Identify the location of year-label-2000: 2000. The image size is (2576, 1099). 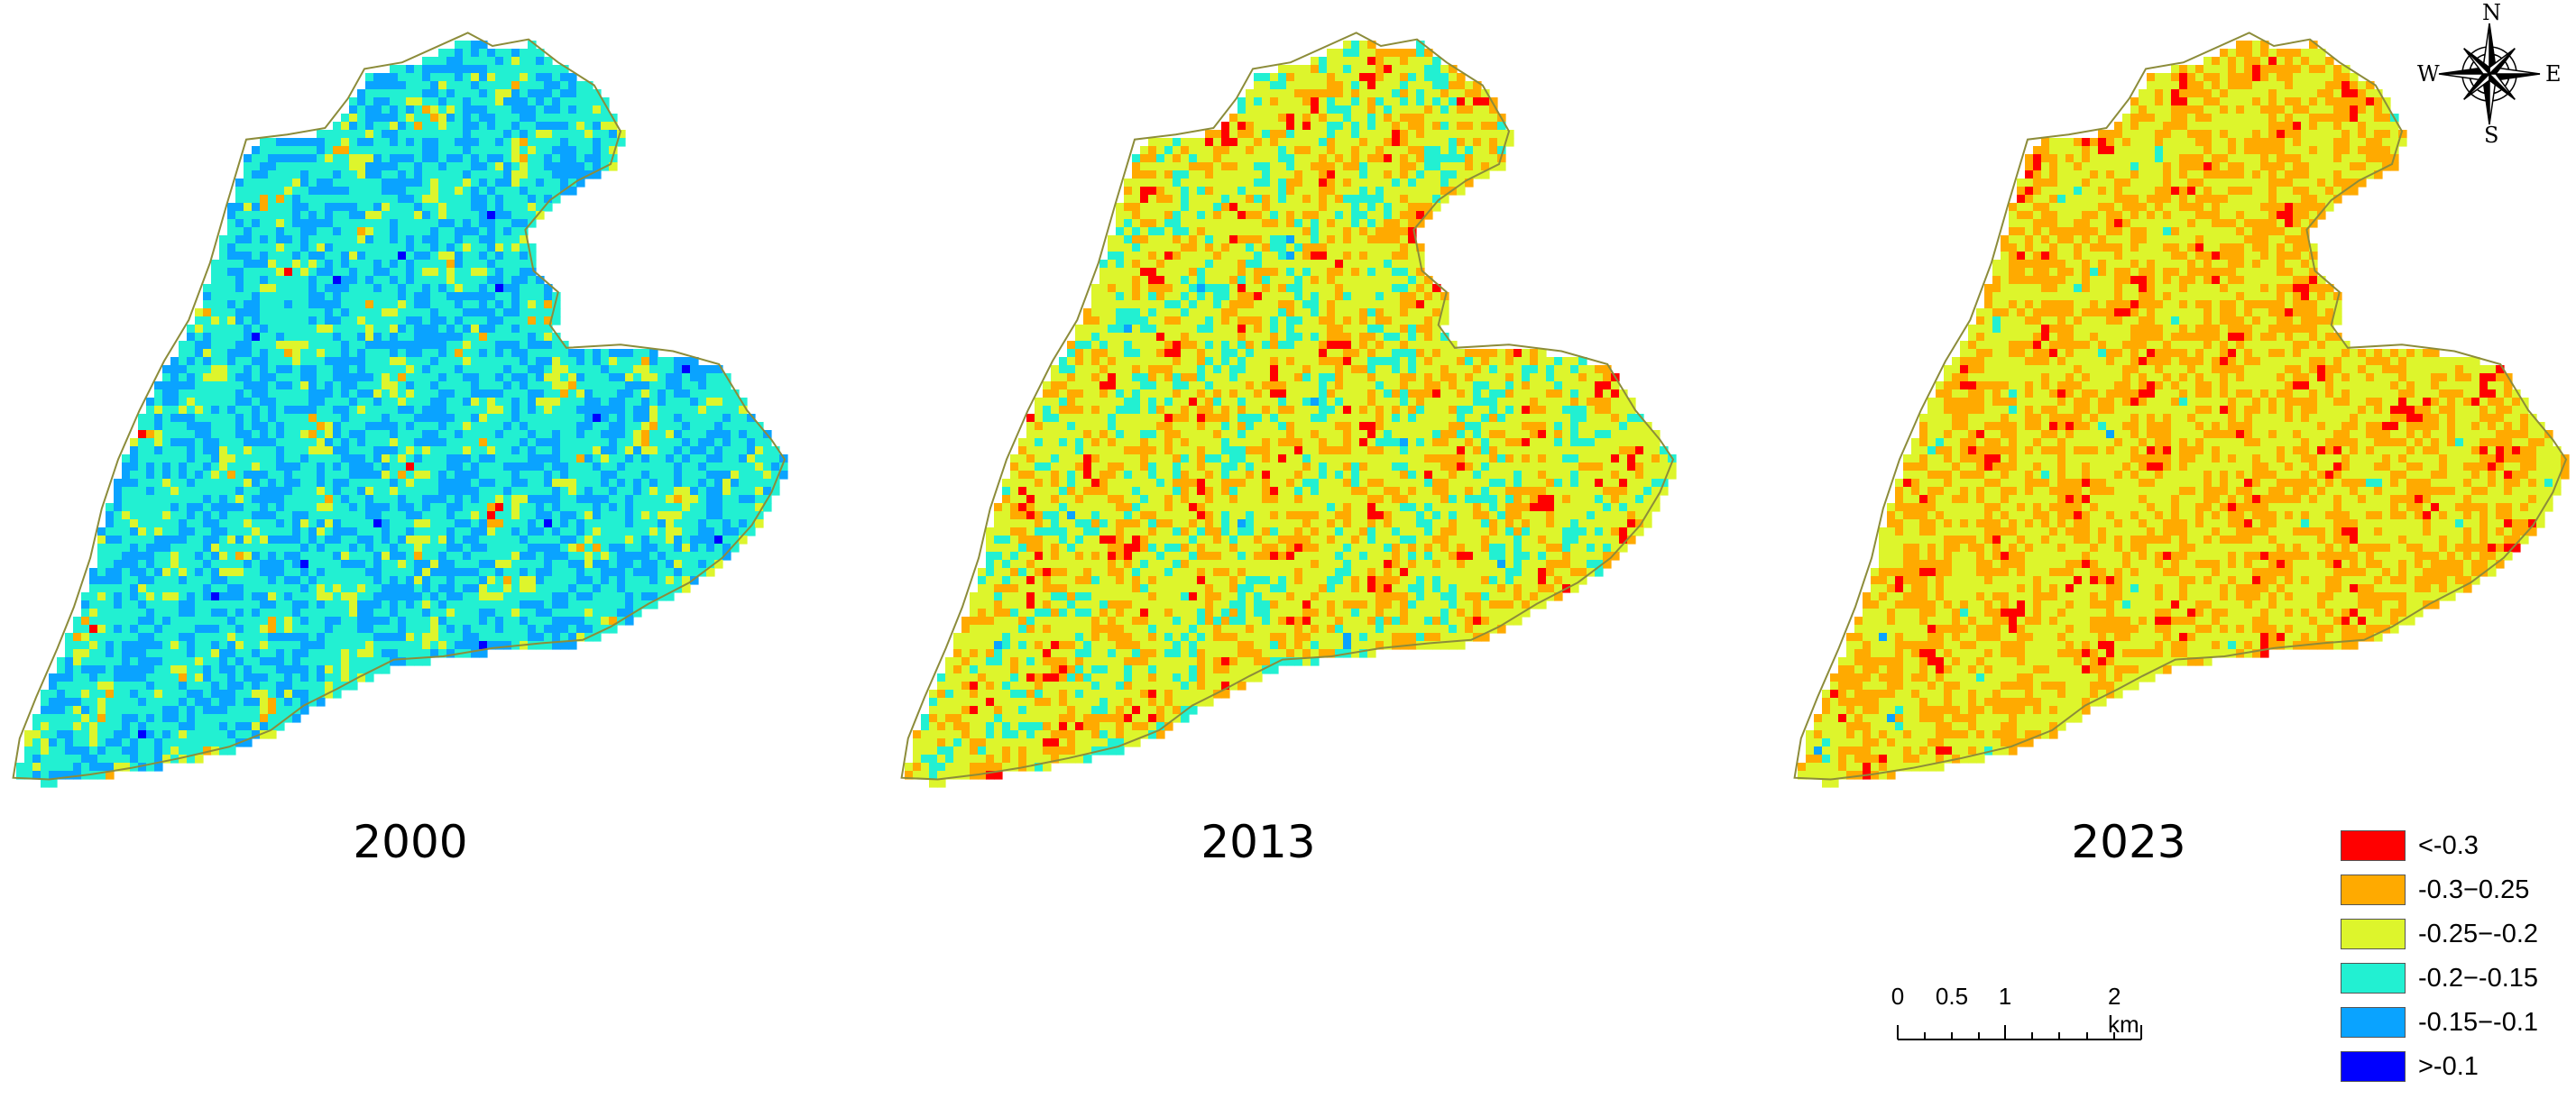
(410, 842).